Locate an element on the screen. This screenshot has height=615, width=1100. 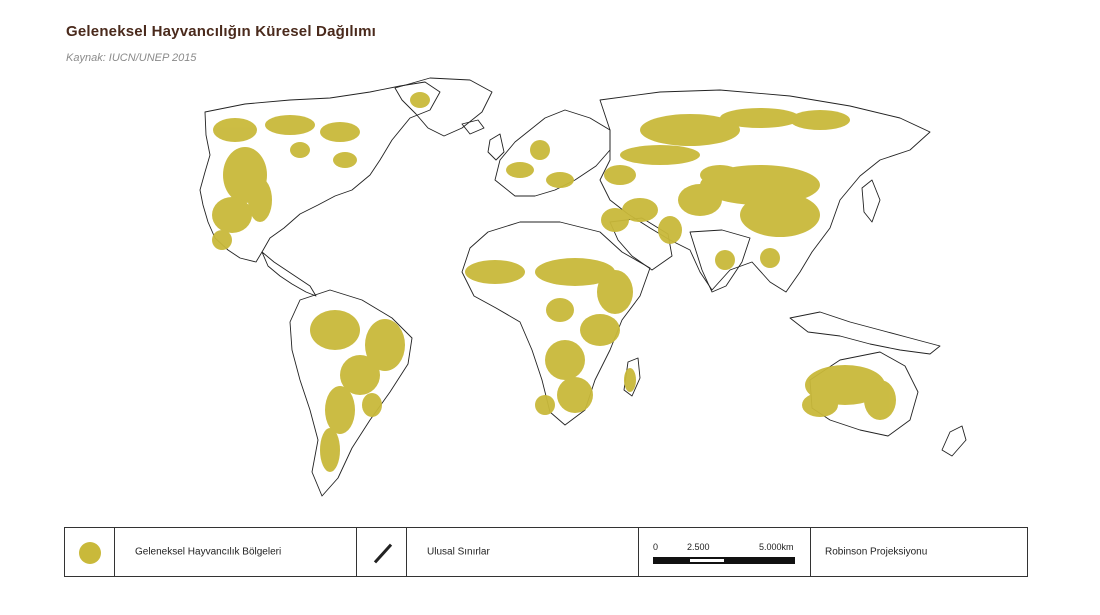
legend-livestock-label: Geleneksel Hayvancılık Bölgeleri is located at coordinates (208, 552).